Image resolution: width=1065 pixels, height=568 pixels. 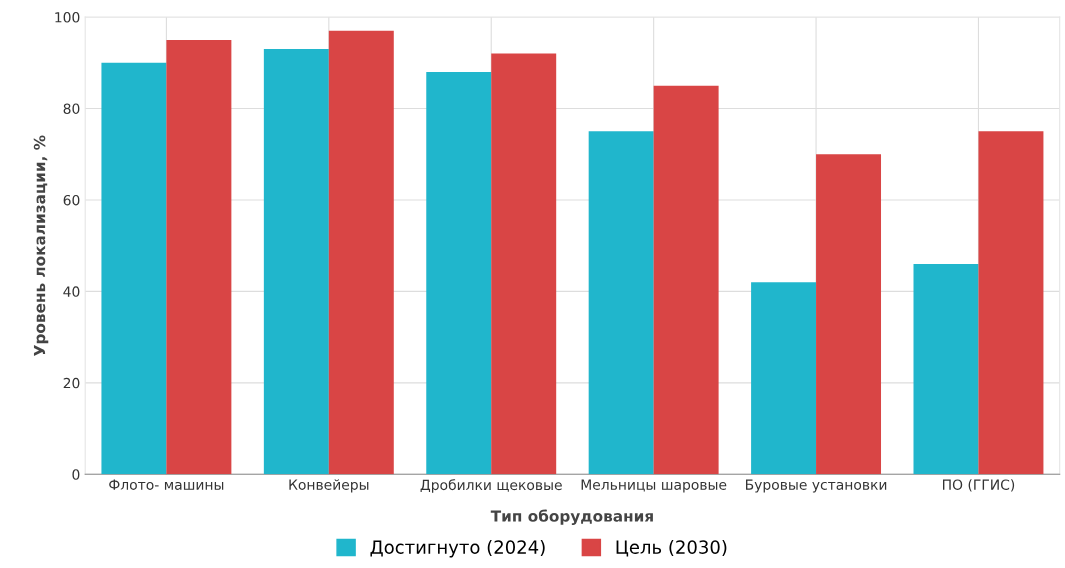 I want to click on y-tick-label: 0, so click(x=76, y=474).